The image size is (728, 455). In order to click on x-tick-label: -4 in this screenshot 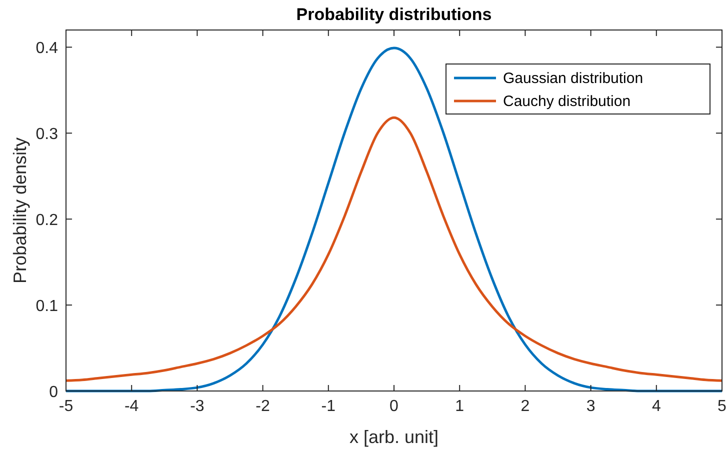, I will do `click(131, 406)`.